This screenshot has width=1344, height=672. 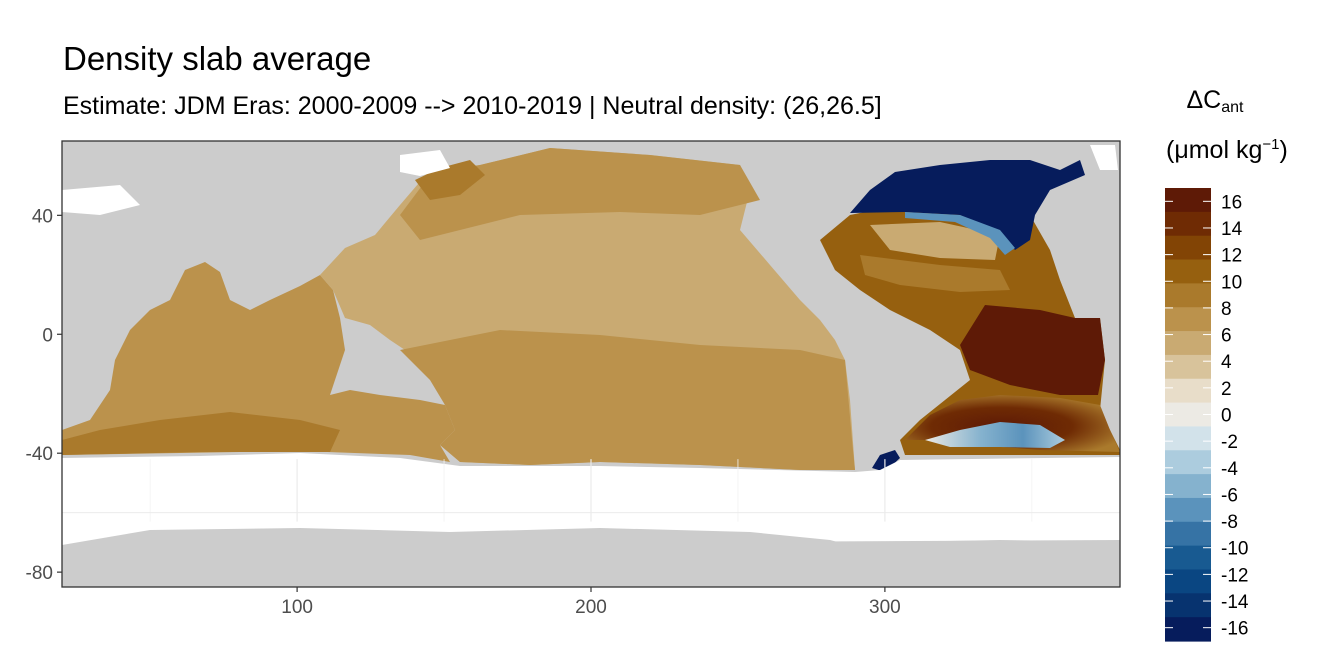 I want to click on colorbar-label: 12, so click(x=1231, y=256).